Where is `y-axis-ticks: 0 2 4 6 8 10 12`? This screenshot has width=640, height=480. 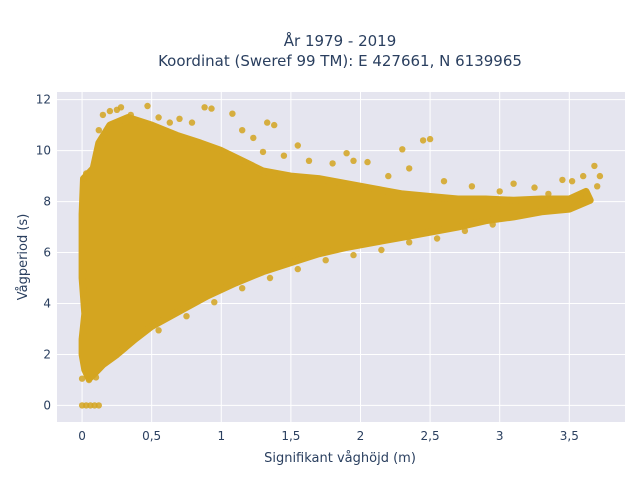
y-axis-ticks: 0 2 4 6 8 10 12 is located at coordinates (43, 253).